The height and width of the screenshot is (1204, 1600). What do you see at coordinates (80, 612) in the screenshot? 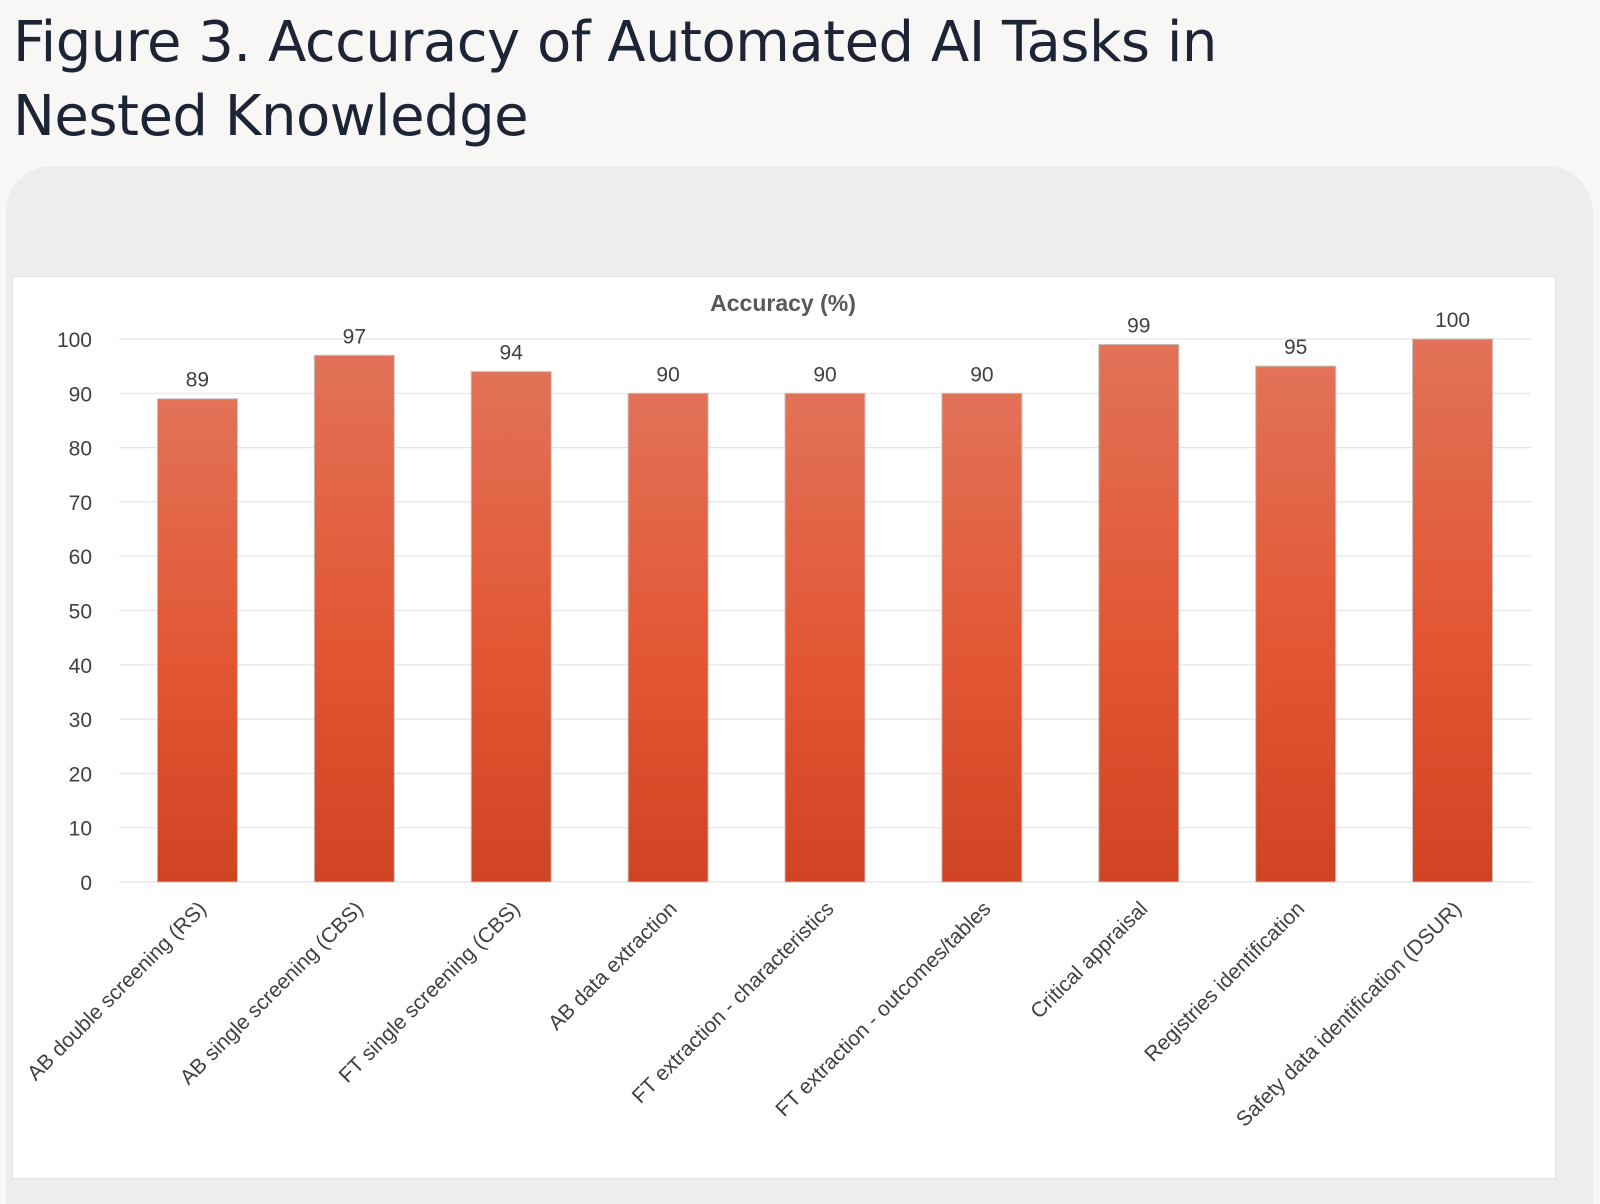
I see `y-tick-label: 50` at bounding box center [80, 612].